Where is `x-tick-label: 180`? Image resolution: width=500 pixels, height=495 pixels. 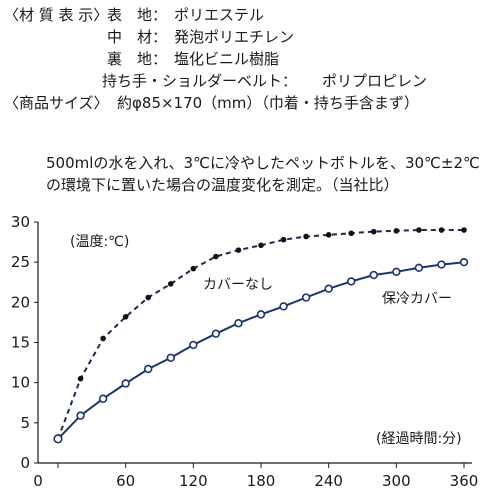 x-tick-label: 180 is located at coordinates (261, 481).